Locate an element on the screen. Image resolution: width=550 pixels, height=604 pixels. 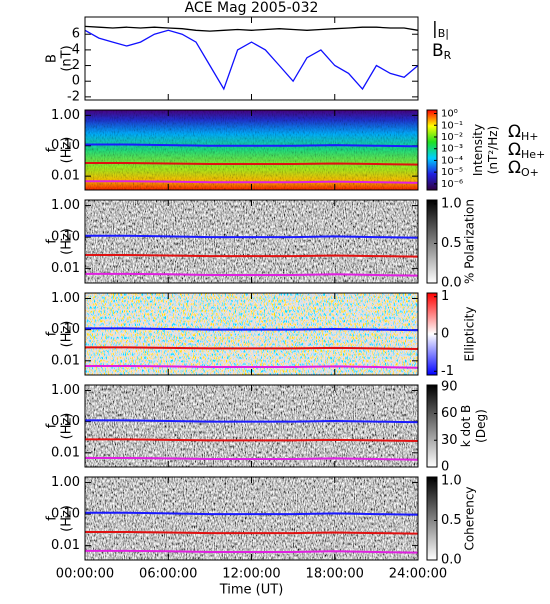
y-tick-label: -2 is located at coordinates (73, 96).